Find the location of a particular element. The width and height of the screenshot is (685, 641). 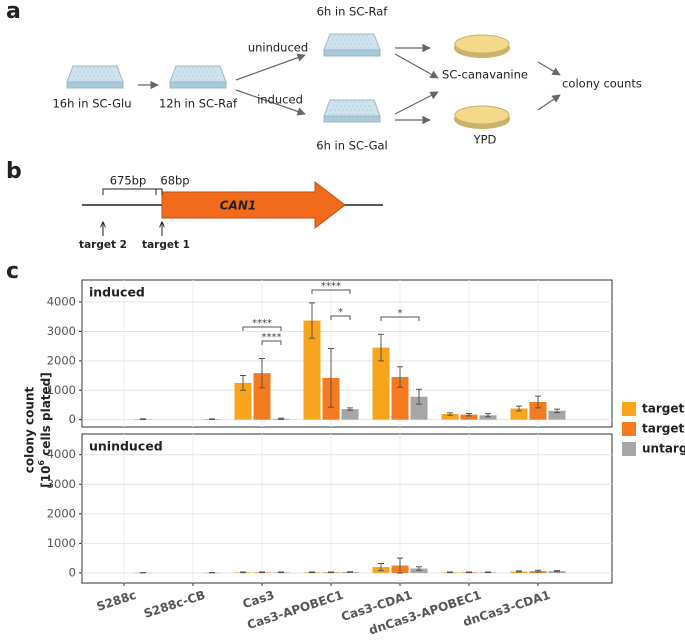

legend-label: target 2 is located at coordinates (663, 429).